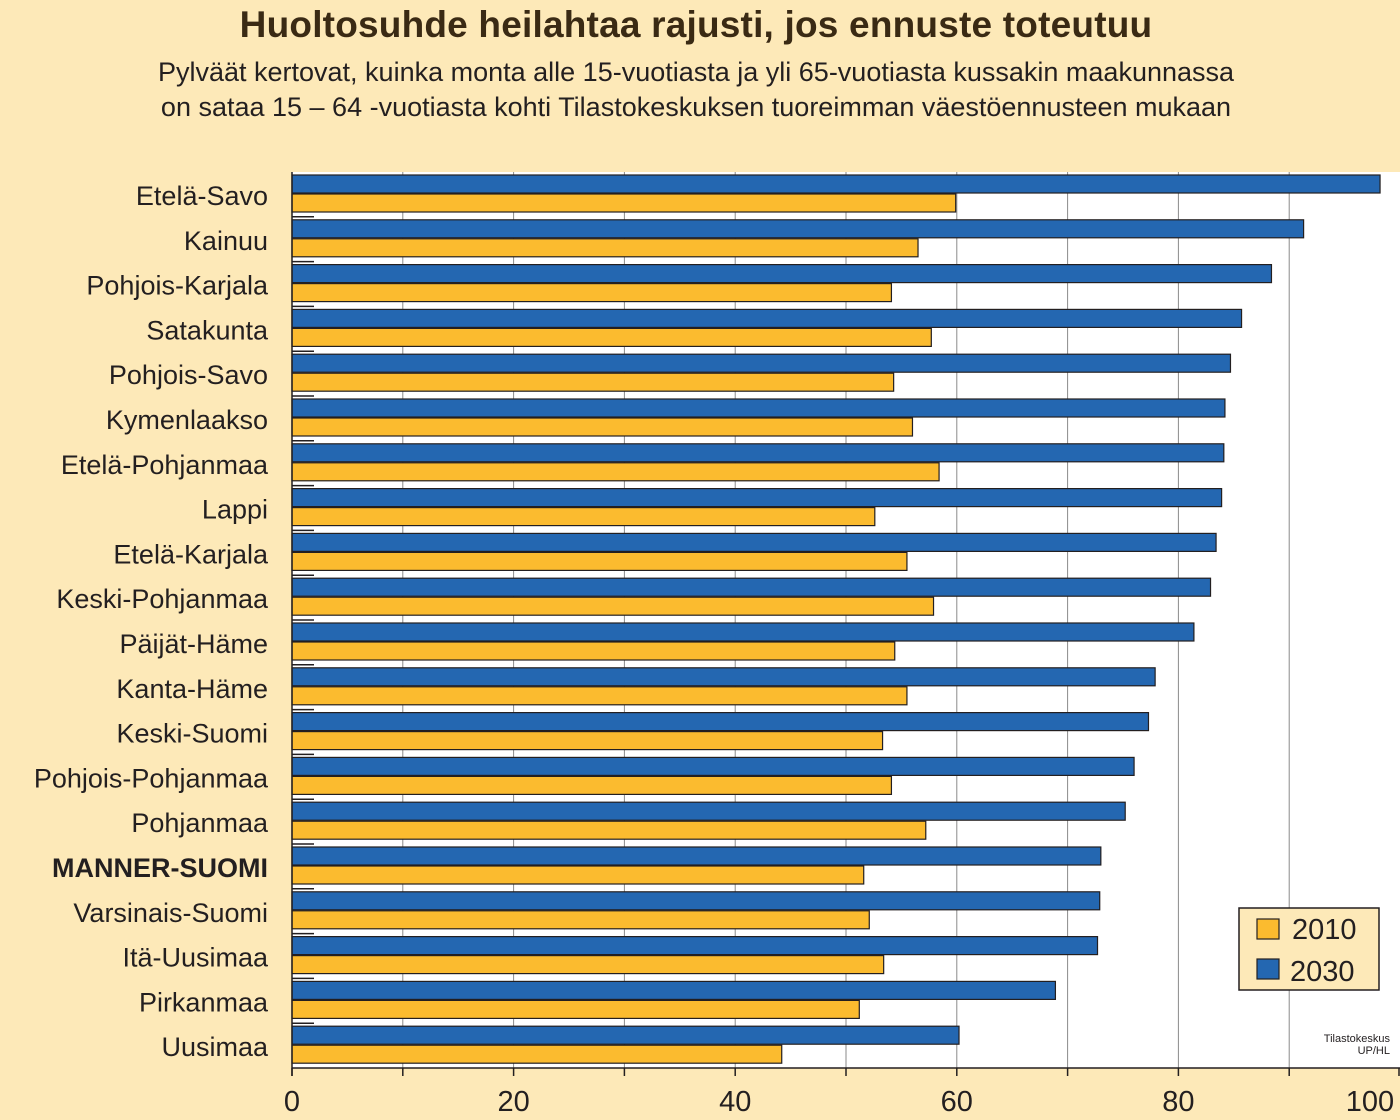 The height and width of the screenshot is (1120, 1400). Describe the element at coordinates (1373, 1051) in the screenshot. I see `source-line-initials: UP/HL` at that location.